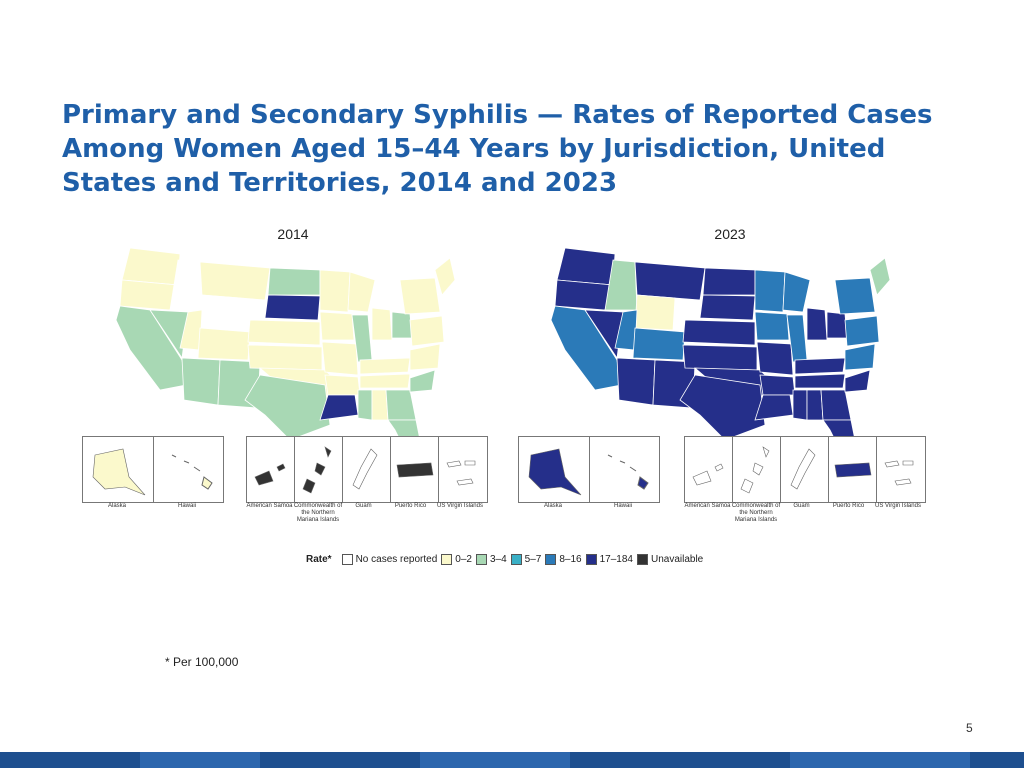 The height and width of the screenshot is (768, 1024). What do you see at coordinates (498, 559) in the screenshot?
I see `legend-label-3-4: 3–4` at bounding box center [498, 559].